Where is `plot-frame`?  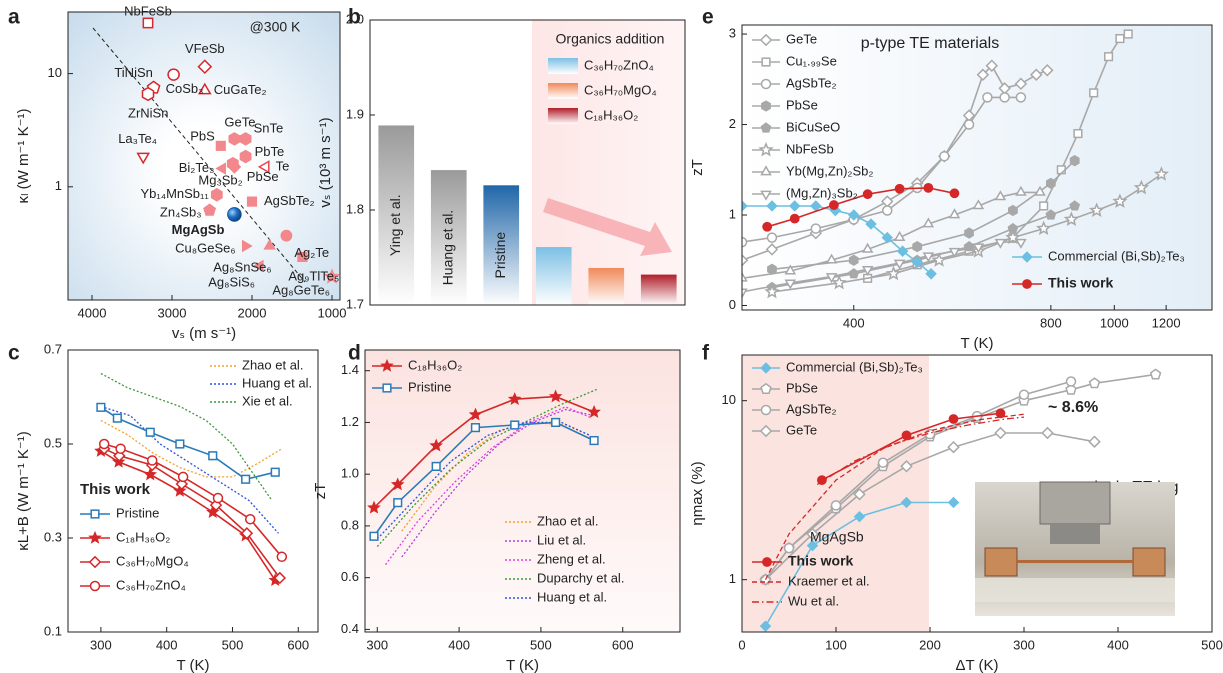
plot-frame is located at coordinates (522, 491).